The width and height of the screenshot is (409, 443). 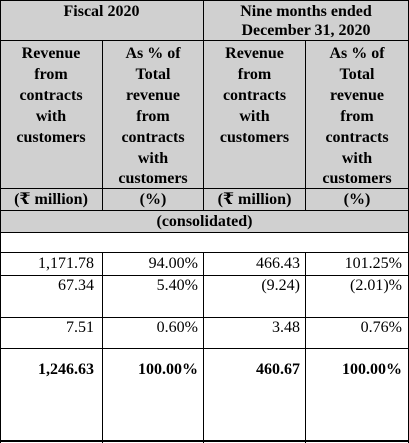 I want to click on col1-header-line: customers, so click(x=51, y=137).